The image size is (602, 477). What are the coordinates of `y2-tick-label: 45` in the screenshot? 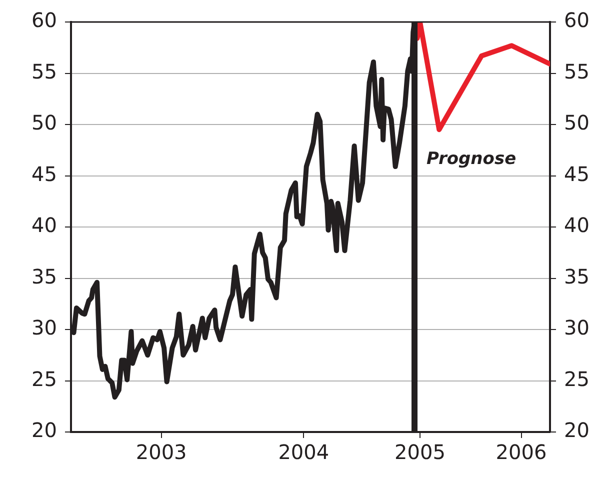 It's located at (577, 174).